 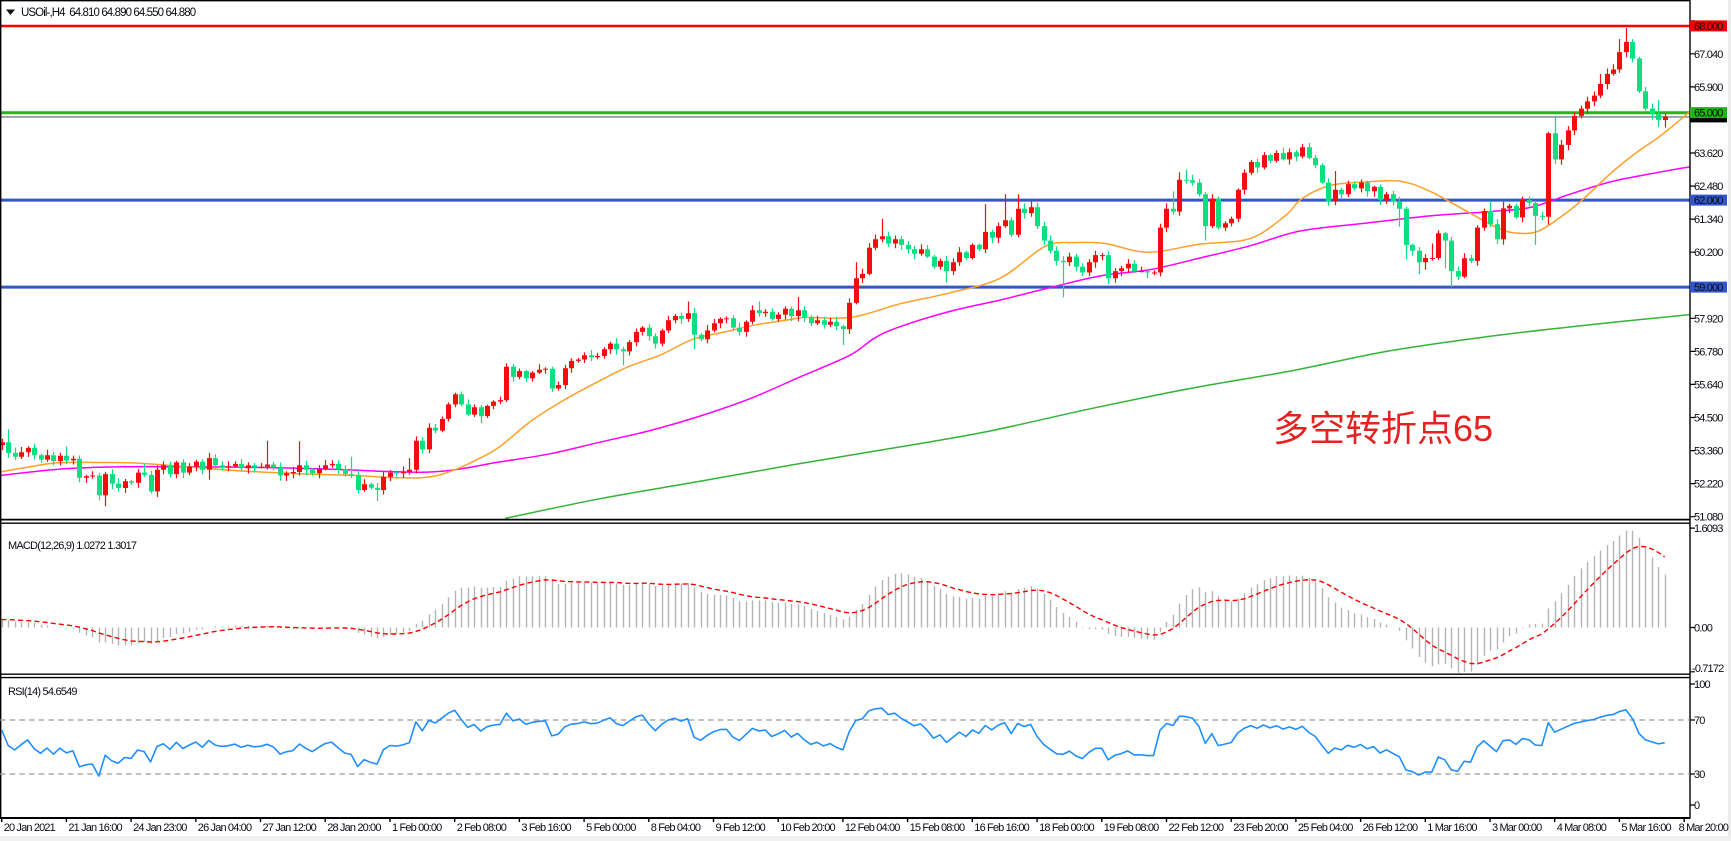 I want to click on svg-text: 27 Jan 12:00, so click(x=290, y=828).